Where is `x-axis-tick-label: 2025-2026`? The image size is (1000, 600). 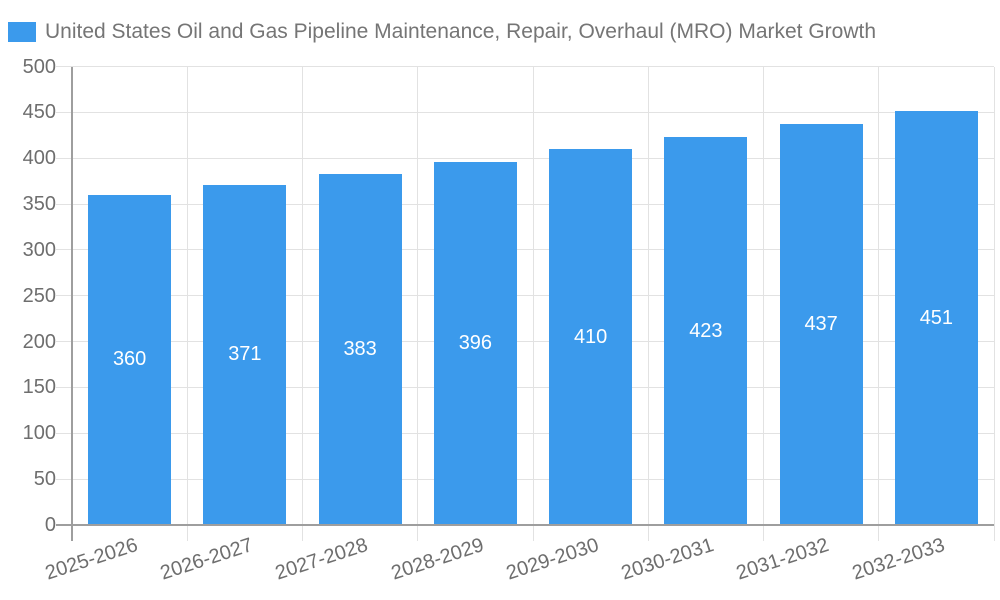 x-axis-tick-label: 2025-2026 is located at coordinates (91, 559).